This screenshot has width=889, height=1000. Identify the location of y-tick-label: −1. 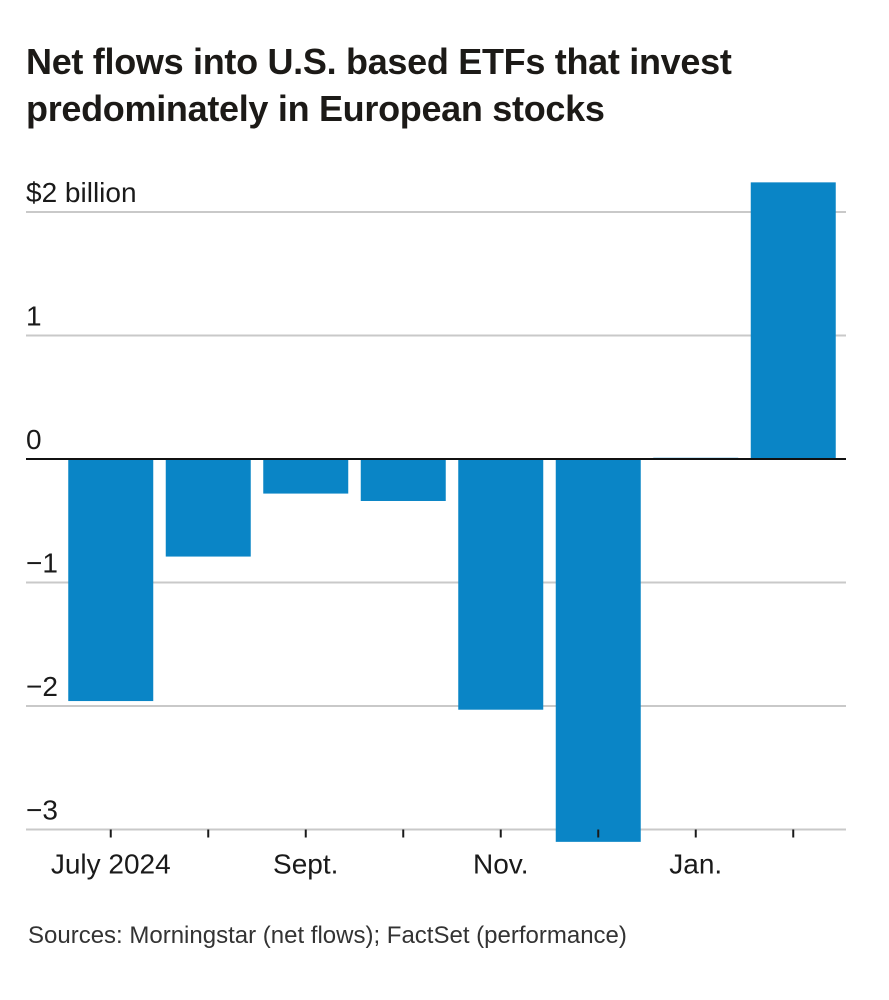
(42, 563).